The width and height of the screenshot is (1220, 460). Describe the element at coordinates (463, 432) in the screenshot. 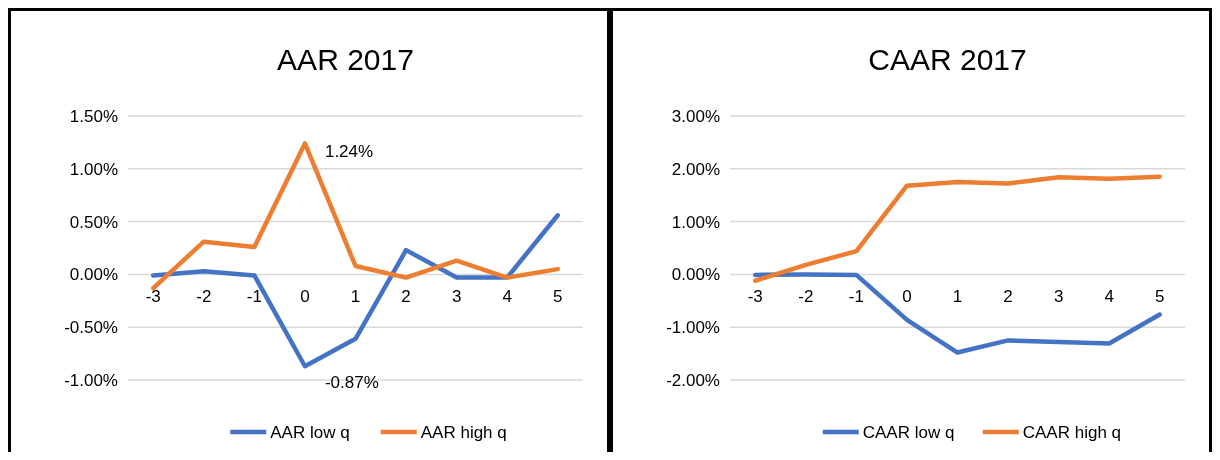

I see `legend-label: AAR high q` at that location.